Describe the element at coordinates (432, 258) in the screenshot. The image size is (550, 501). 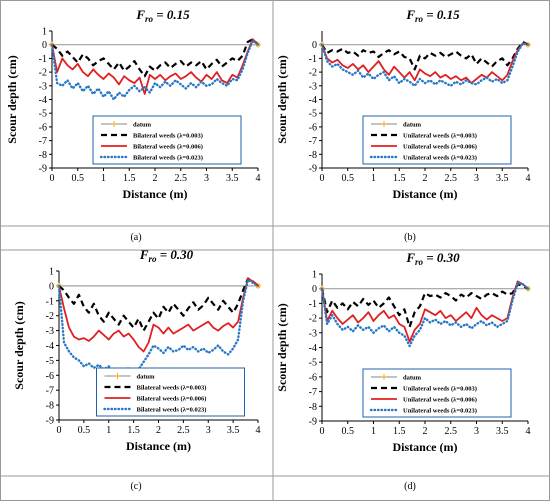
I see `chart-title: Fro = 0.30` at that location.